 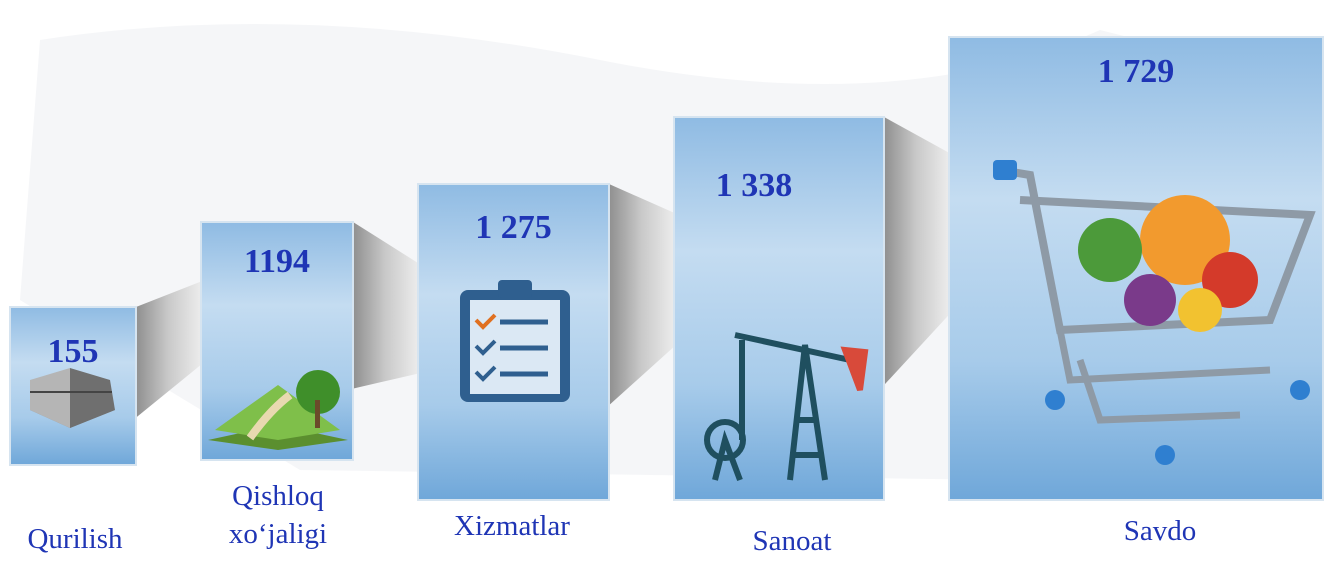 What do you see at coordinates (278, 534) in the screenshot?
I see `panel-name: xo‘jaligi` at bounding box center [278, 534].